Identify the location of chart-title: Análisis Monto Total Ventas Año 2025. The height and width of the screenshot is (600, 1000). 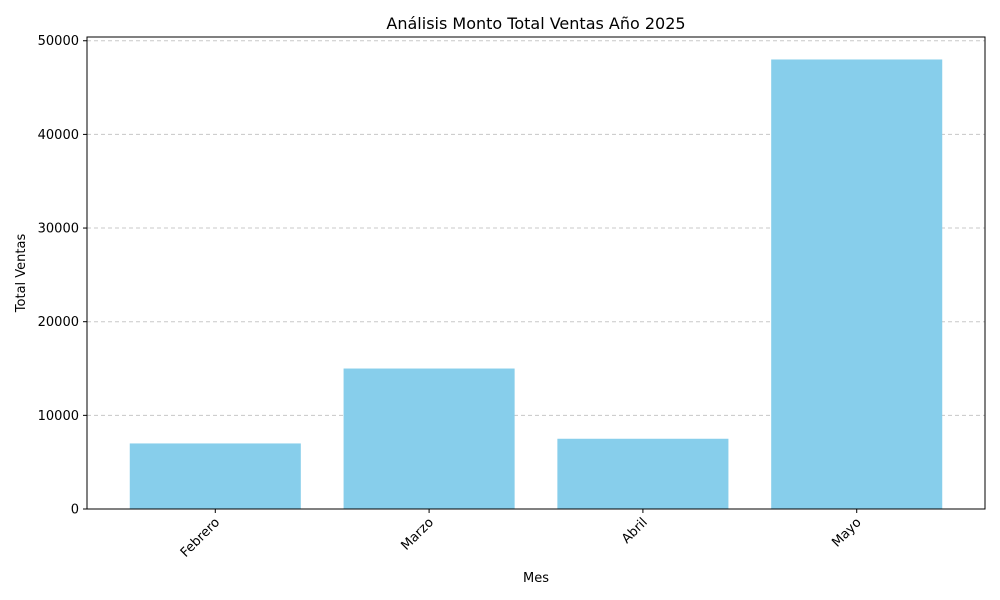
(535, 23).